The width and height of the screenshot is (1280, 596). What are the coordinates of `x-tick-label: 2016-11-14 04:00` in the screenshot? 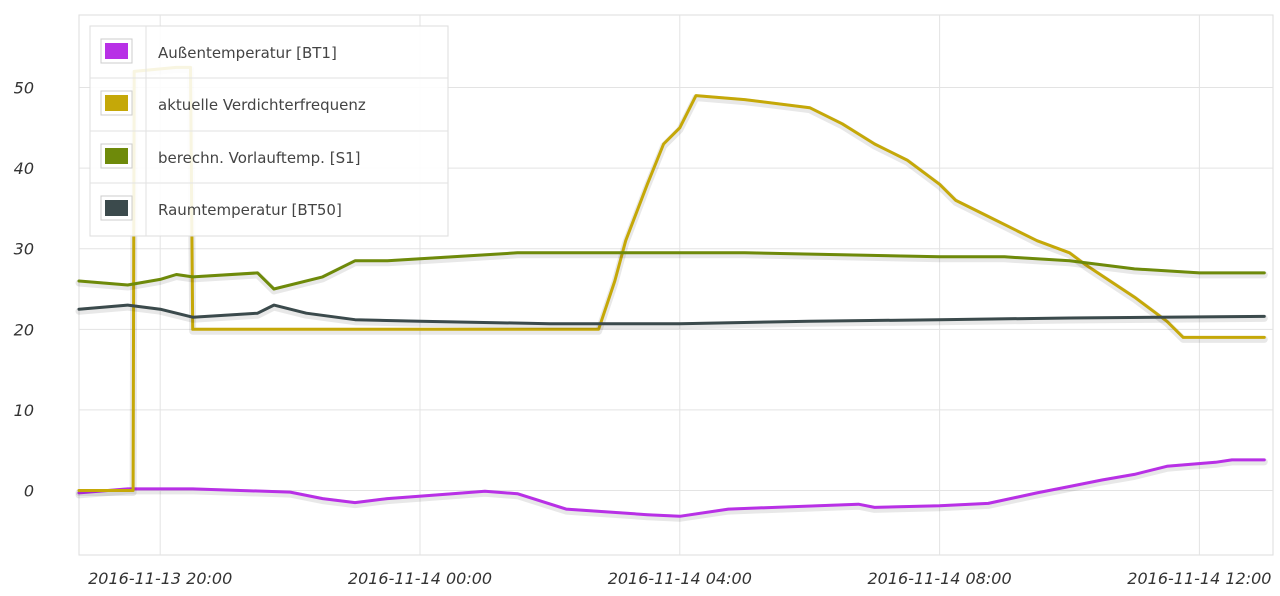 It's located at (680, 578).